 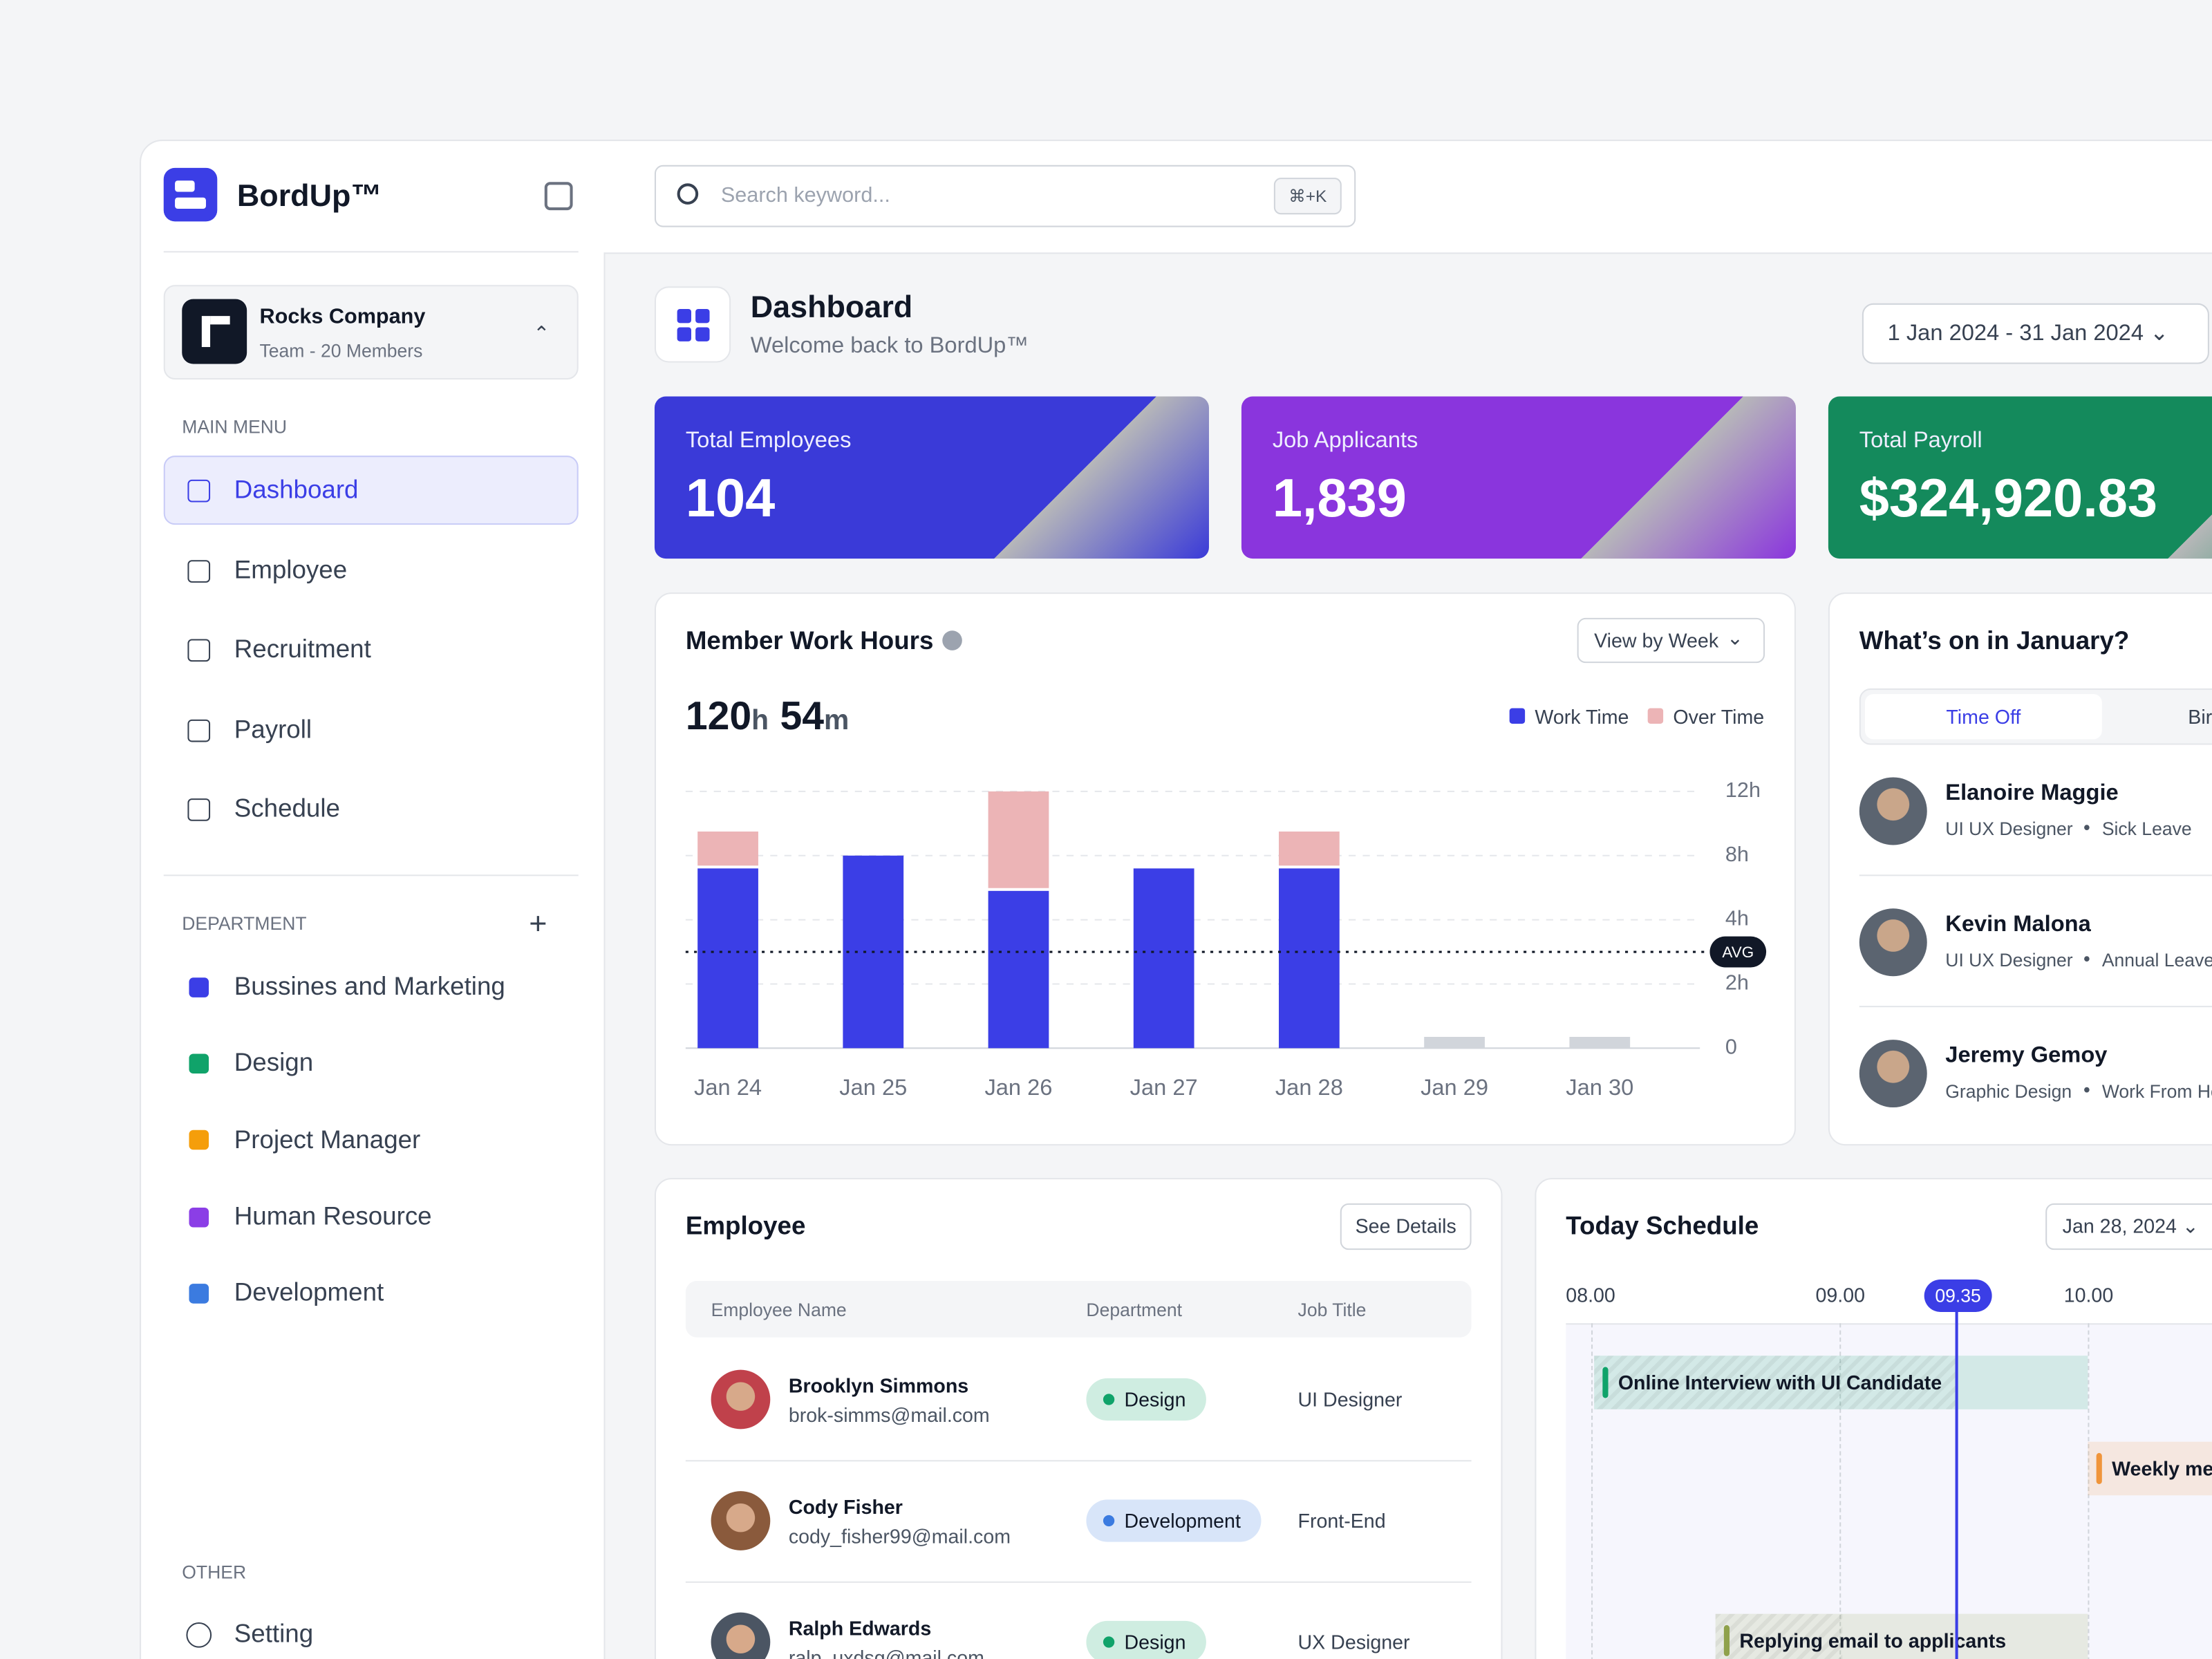 What do you see at coordinates (296, 490) in the screenshot?
I see `menu-item: Dashboard` at bounding box center [296, 490].